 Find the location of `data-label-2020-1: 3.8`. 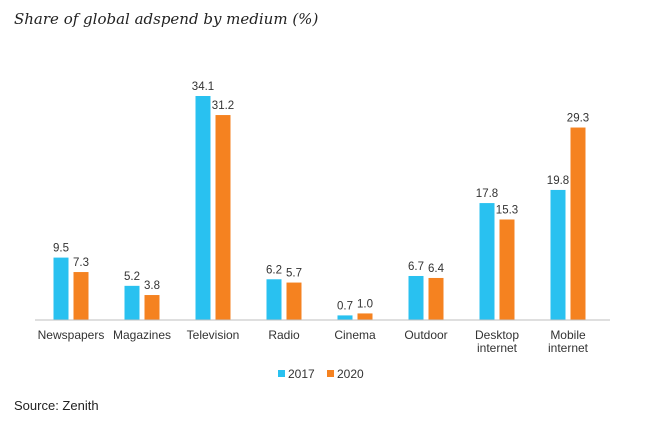

data-label-2020-1: 3.8 is located at coordinates (152, 286).